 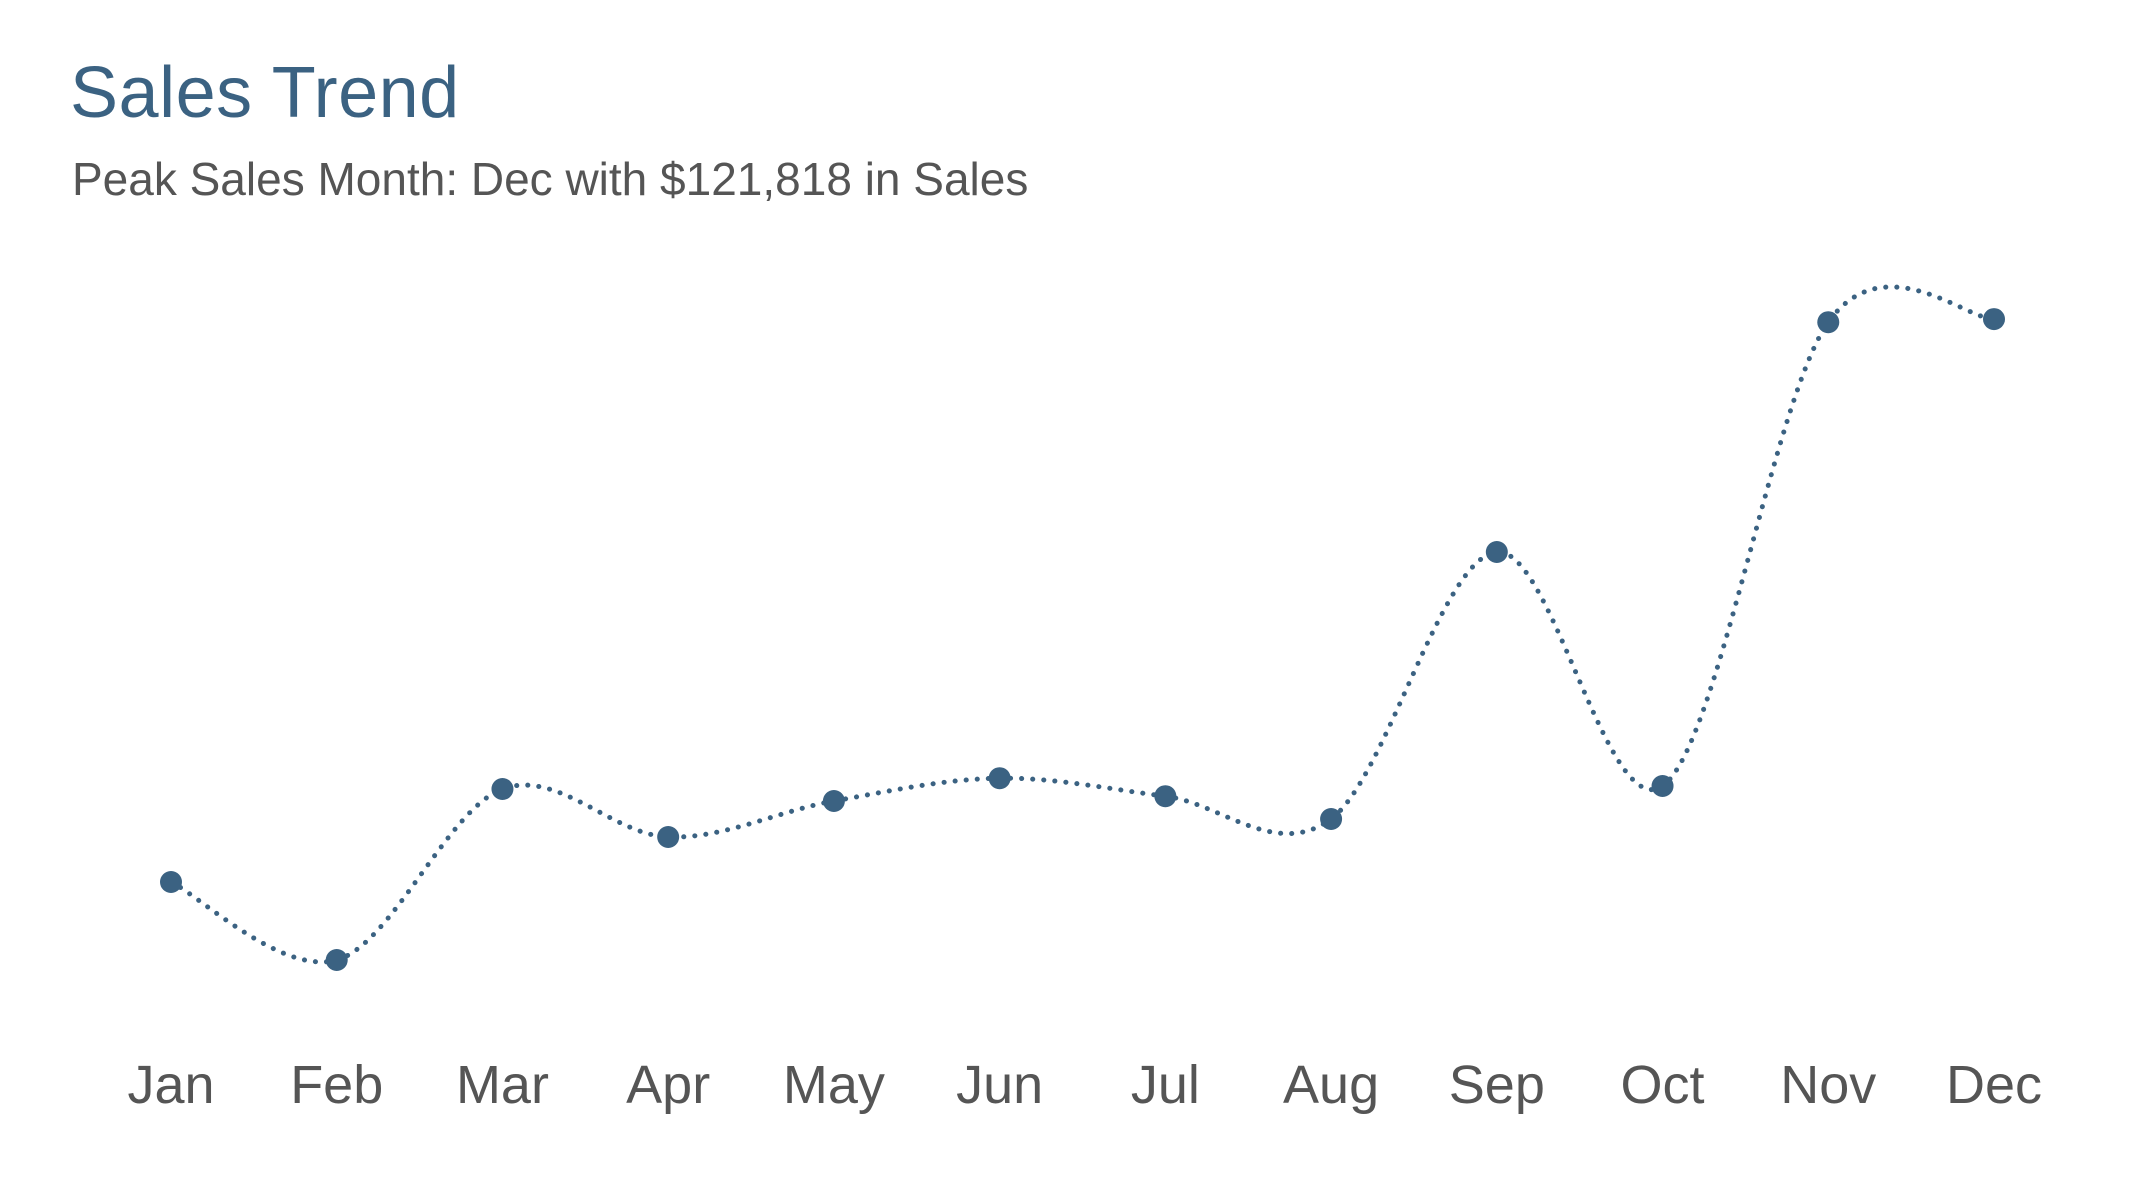 I want to click on x-tick-label-nov: Nov, so click(x=1828, y=1085).